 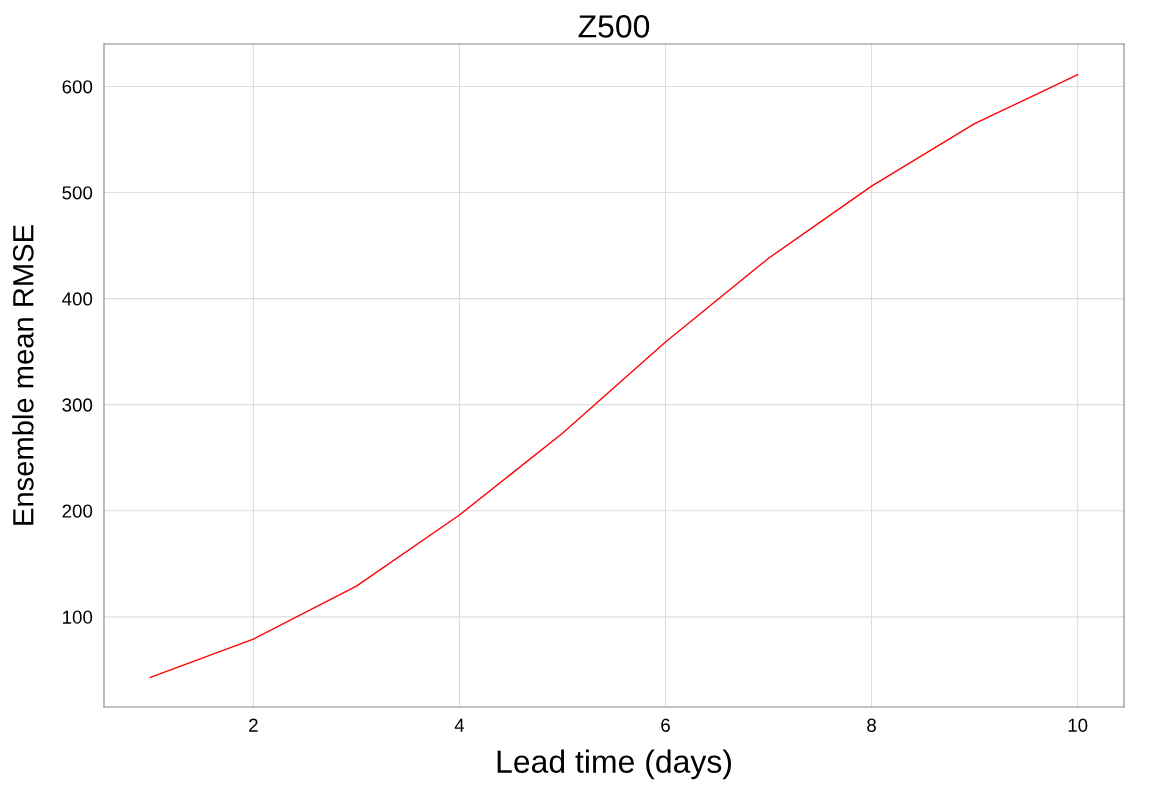 What do you see at coordinates (253, 725) in the screenshot?
I see `x-tick-label: 2` at bounding box center [253, 725].